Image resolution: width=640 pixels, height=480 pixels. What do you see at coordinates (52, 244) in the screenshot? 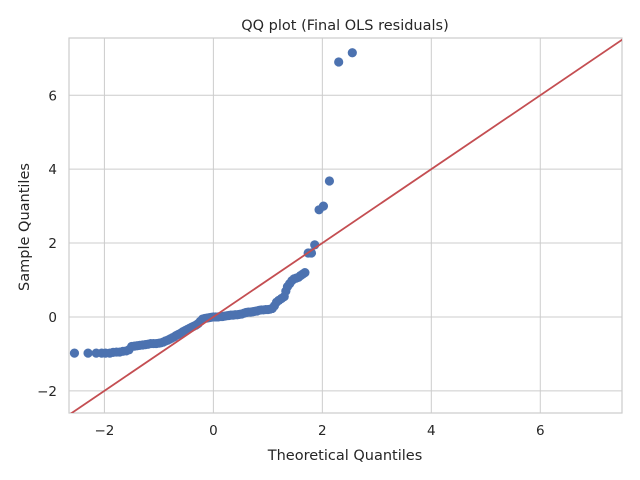
I see `y-tick-label: 2` at bounding box center [52, 244].